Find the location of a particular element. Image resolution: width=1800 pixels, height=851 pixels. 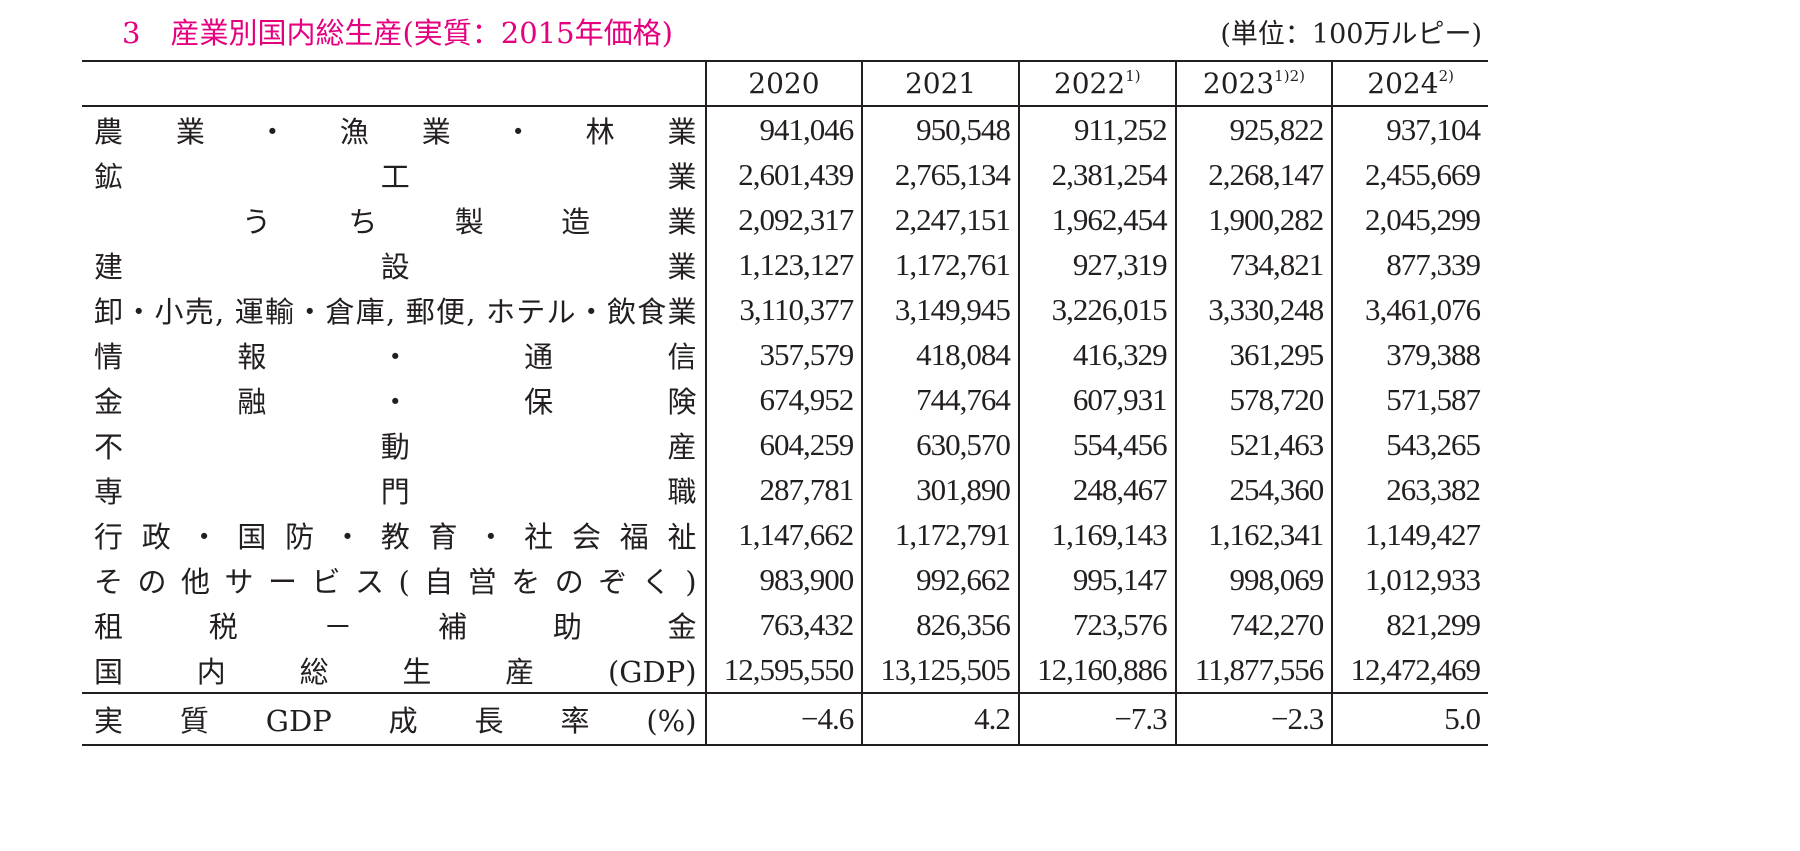

value-cell: 2,247,151 is located at coordinates (940, 219).